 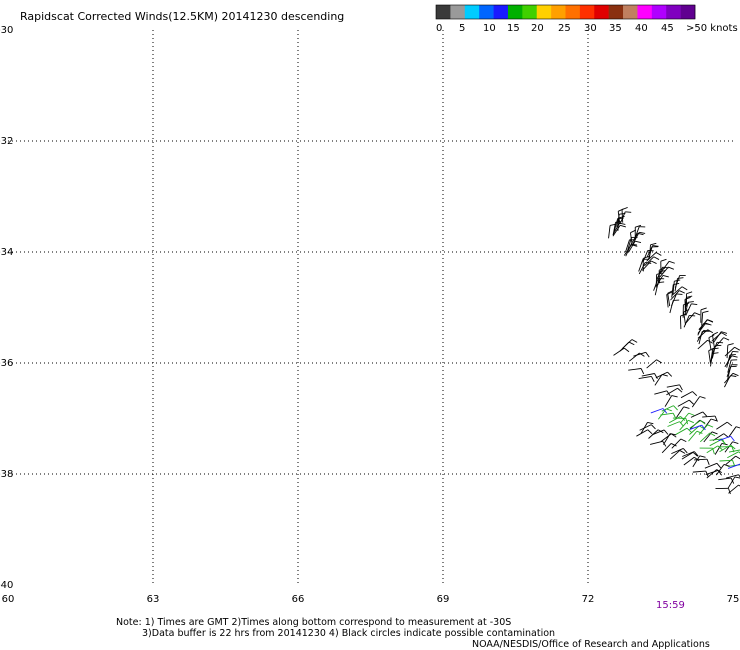 I want to click on pass-time-label: 15:59, so click(x=670, y=605).